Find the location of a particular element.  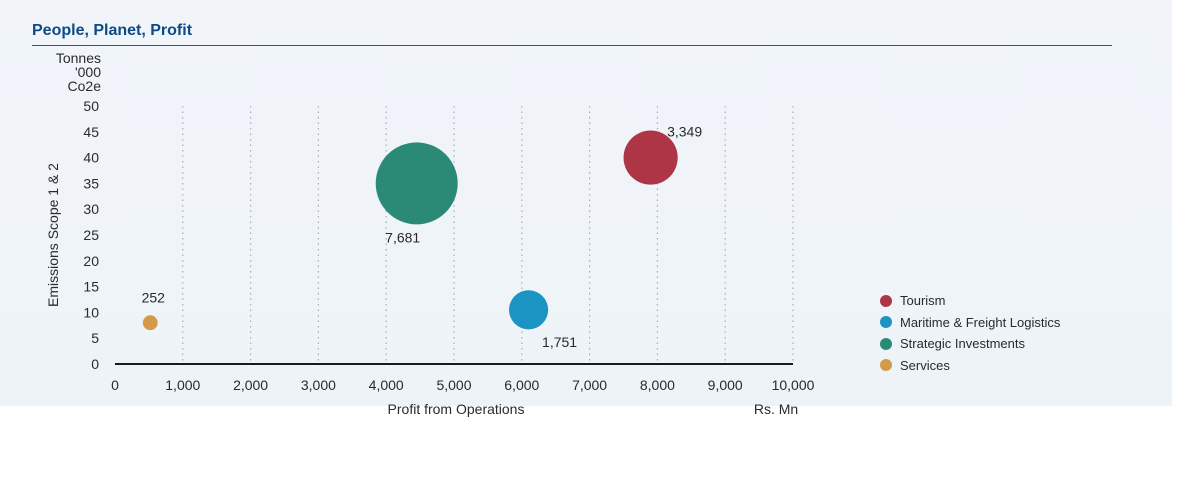

x-axis-title: Profit from Operations is located at coordinates (456, 409).